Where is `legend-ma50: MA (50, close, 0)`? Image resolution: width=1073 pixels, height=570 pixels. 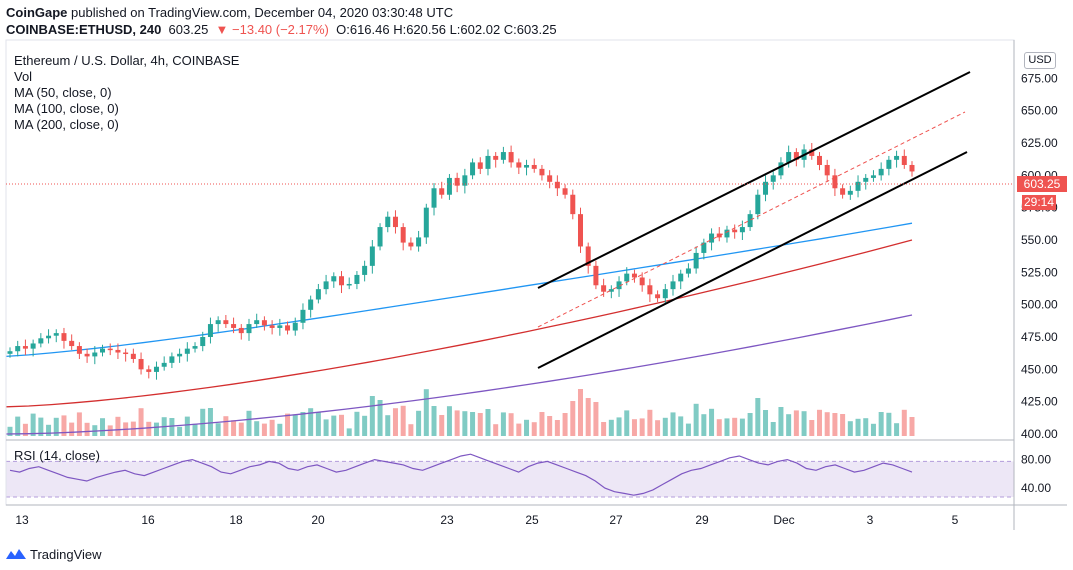 legend-ma50: MA (50, close, 0) is located at coordinates (63, 92).